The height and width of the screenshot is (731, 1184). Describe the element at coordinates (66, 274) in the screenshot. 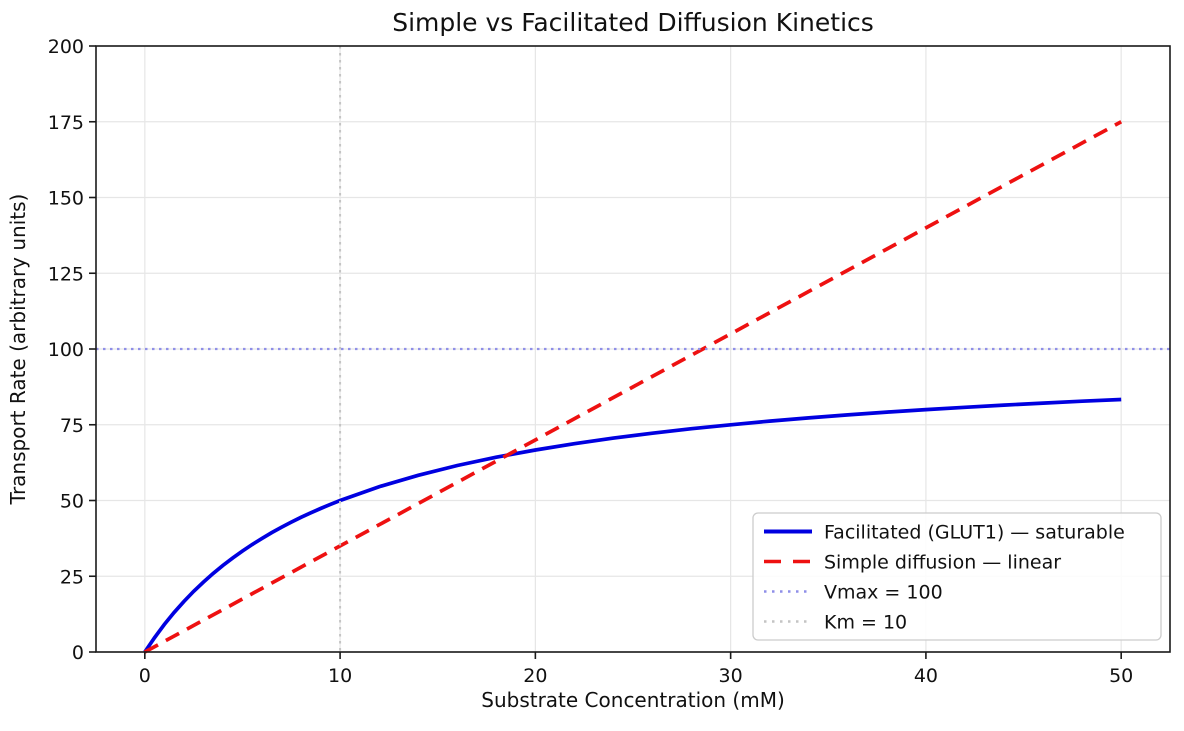

I see `y-tick-label: 125` at that location.